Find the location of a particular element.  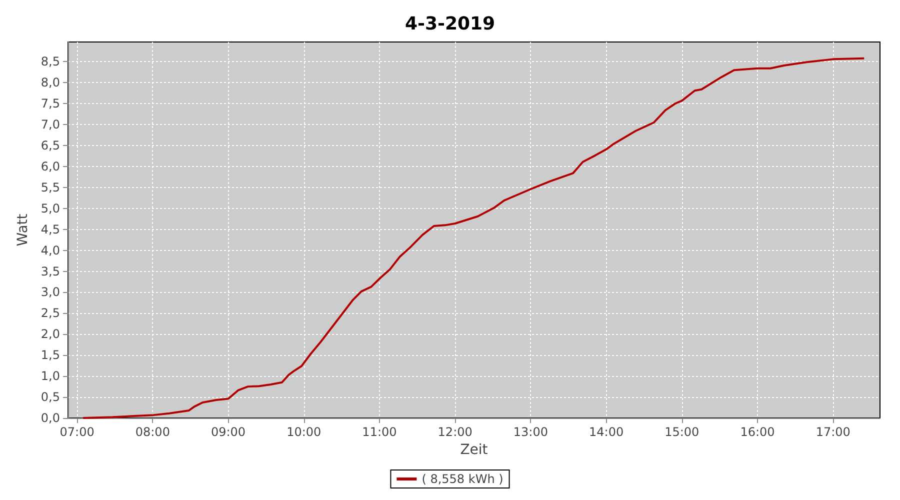

y-tick-label: 8,5 is located at coordinates (50, 61).